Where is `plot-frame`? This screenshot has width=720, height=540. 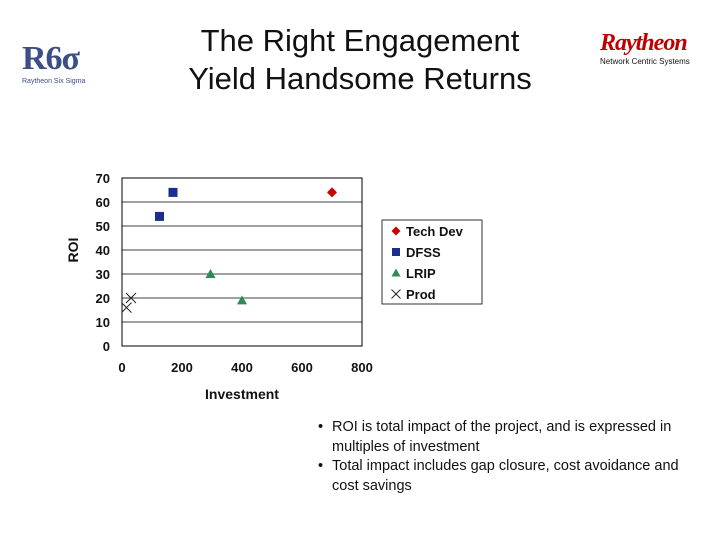
plot-frame is located at coordinates (242, 262).